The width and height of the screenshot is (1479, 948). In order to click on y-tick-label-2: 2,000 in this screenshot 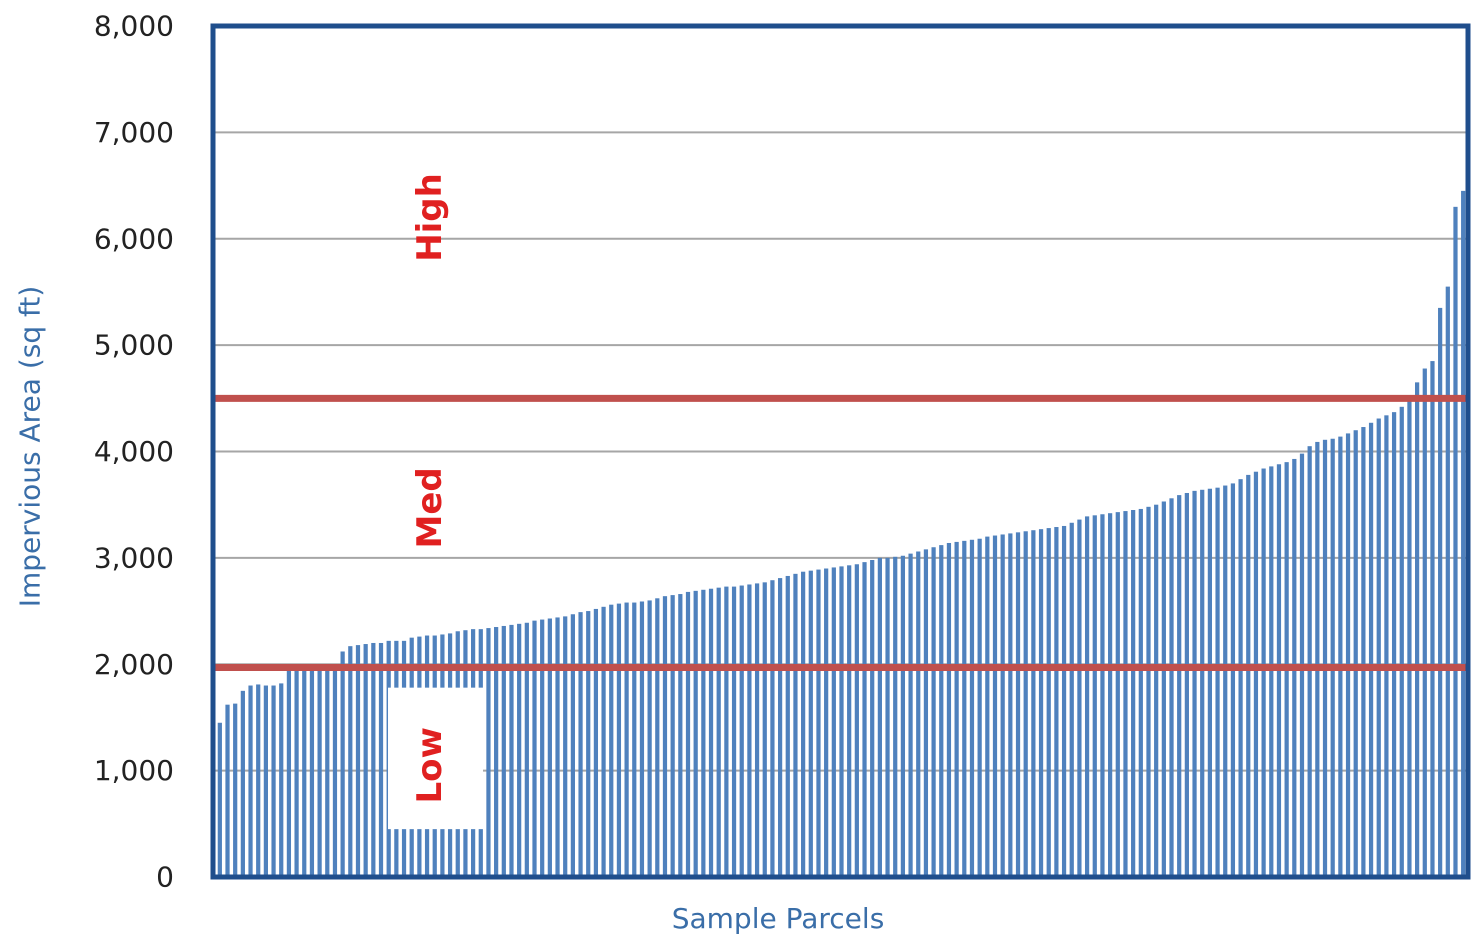, I will do `click(134, 664)`.